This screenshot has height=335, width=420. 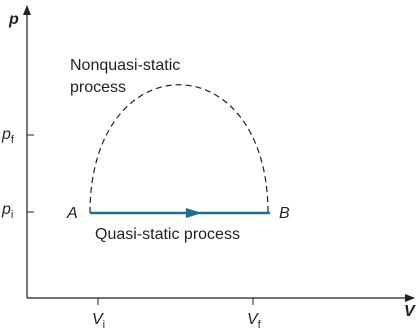 I want to click on x-tick-label: Vi, so click(x=98, y=321).